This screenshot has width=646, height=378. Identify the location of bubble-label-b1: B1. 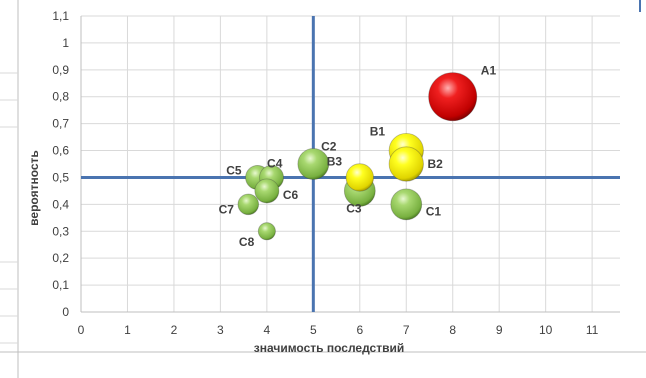
(378, 131).